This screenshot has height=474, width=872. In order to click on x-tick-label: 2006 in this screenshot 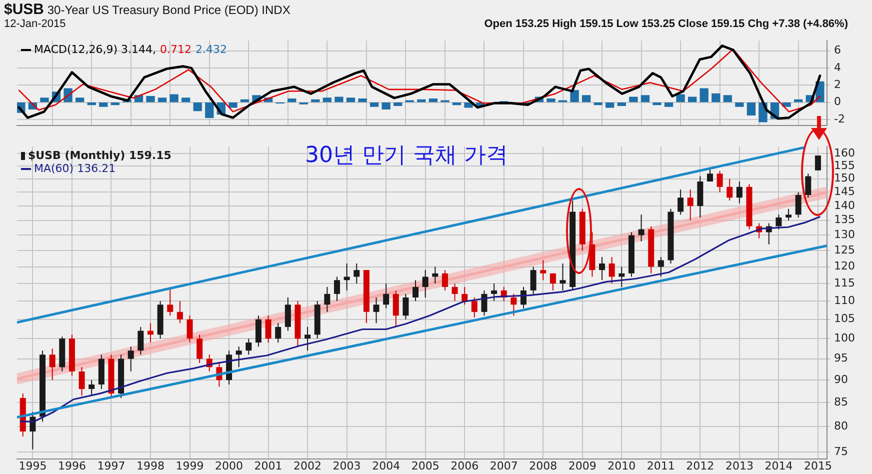, I will do `click(464, 465)`.